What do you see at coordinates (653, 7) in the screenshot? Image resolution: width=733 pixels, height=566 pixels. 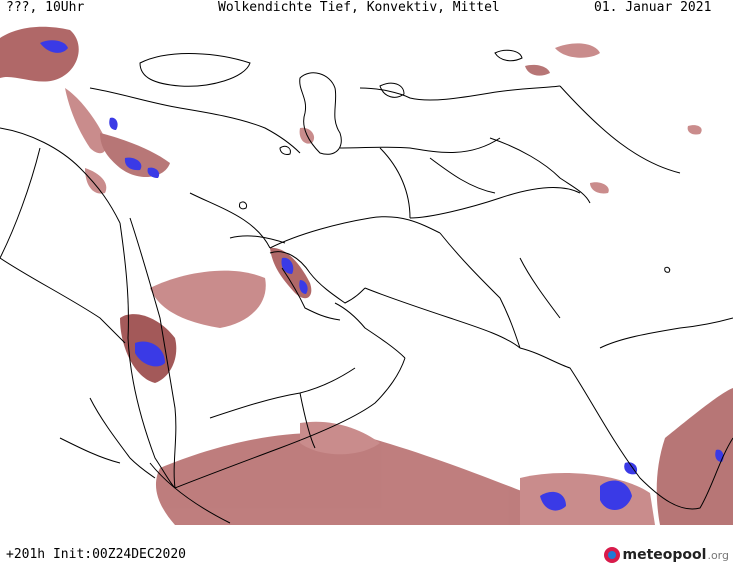 I see `valid-date: 01. Januar 2021` at bounding box center [653, 7].